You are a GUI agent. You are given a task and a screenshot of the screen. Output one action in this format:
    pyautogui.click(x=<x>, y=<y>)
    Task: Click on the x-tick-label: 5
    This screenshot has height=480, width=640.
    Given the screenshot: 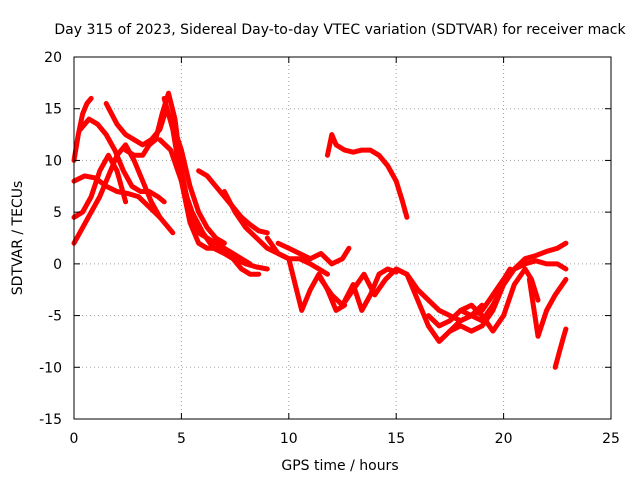 What is the action you would take?
    pyautogui.click(x=181, y=439)
    